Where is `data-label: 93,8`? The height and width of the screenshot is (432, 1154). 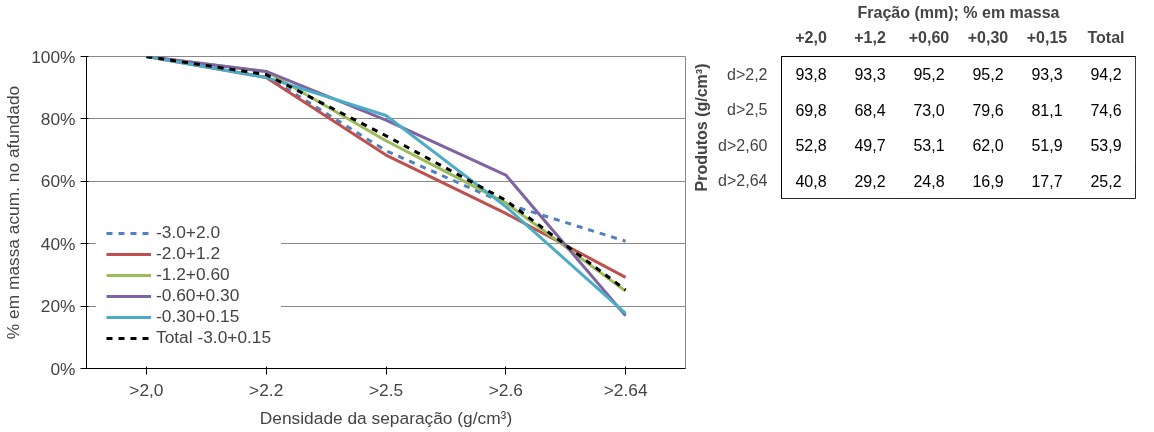
data-label: 93,8 is located at coordinates (811, 75).